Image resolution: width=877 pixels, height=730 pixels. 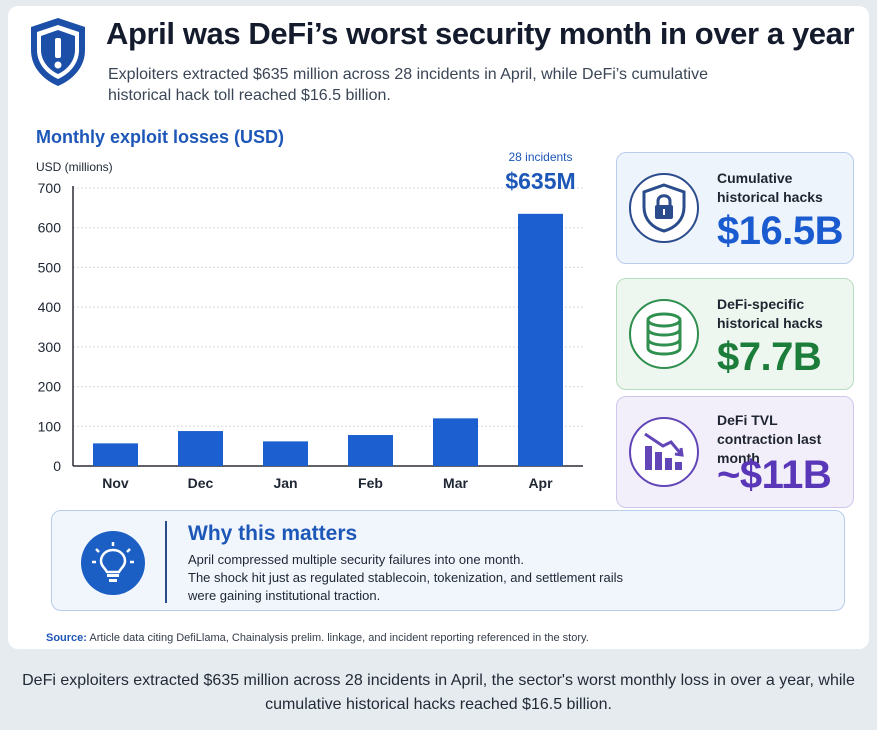 I want to click on stat-label: DeFi-specific historical hacks, so click(x=770, y=313).